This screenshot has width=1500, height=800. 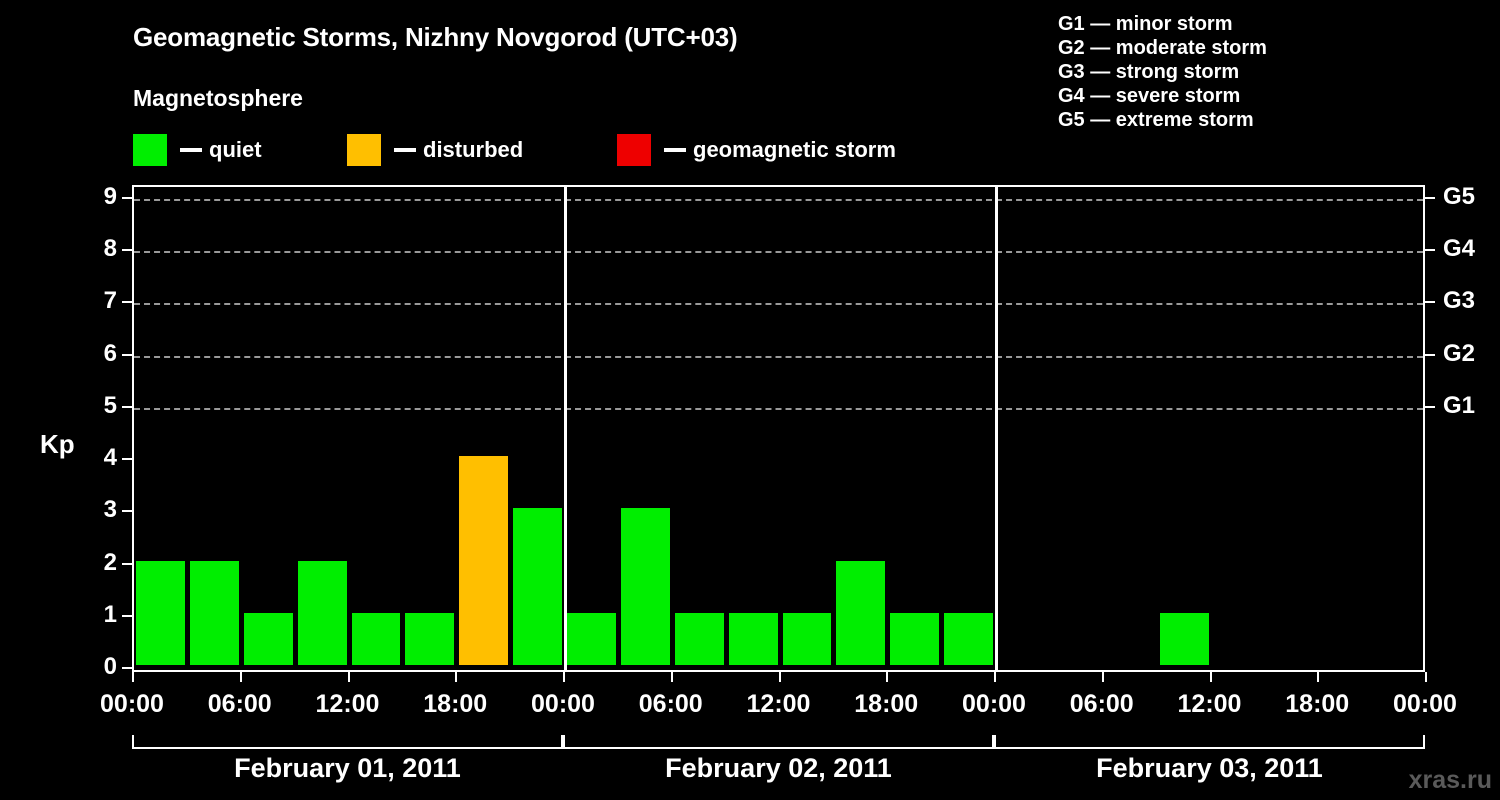 I want to click on legend-entry-disturbed: disturbed, so click(x=435, y=150).